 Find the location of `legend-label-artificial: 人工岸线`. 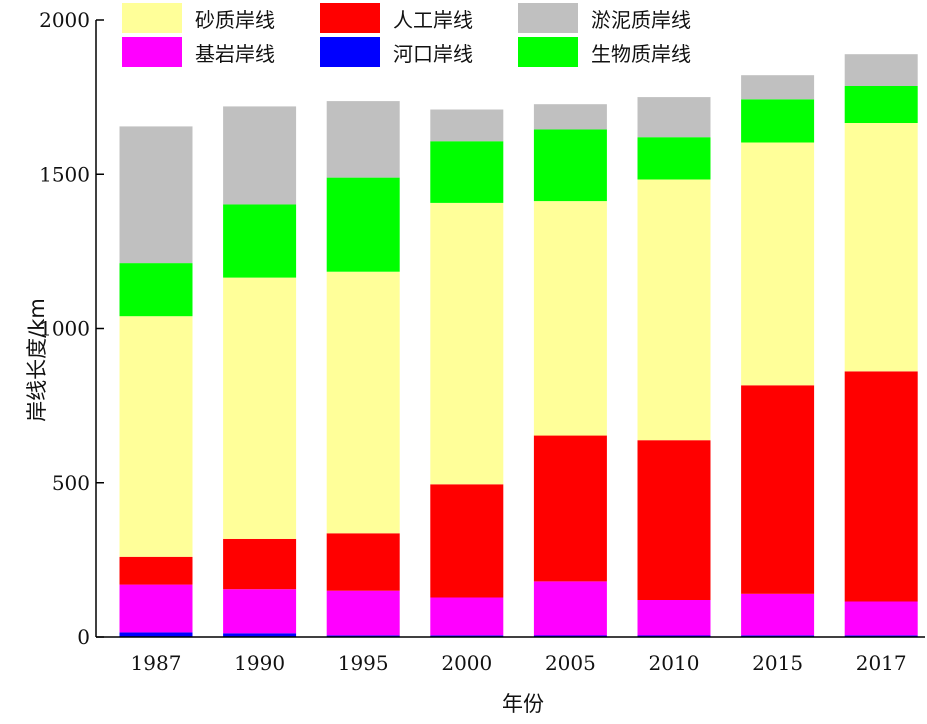

legend-label-artificial: 人工岸线 is located at coordinates (433, 19).